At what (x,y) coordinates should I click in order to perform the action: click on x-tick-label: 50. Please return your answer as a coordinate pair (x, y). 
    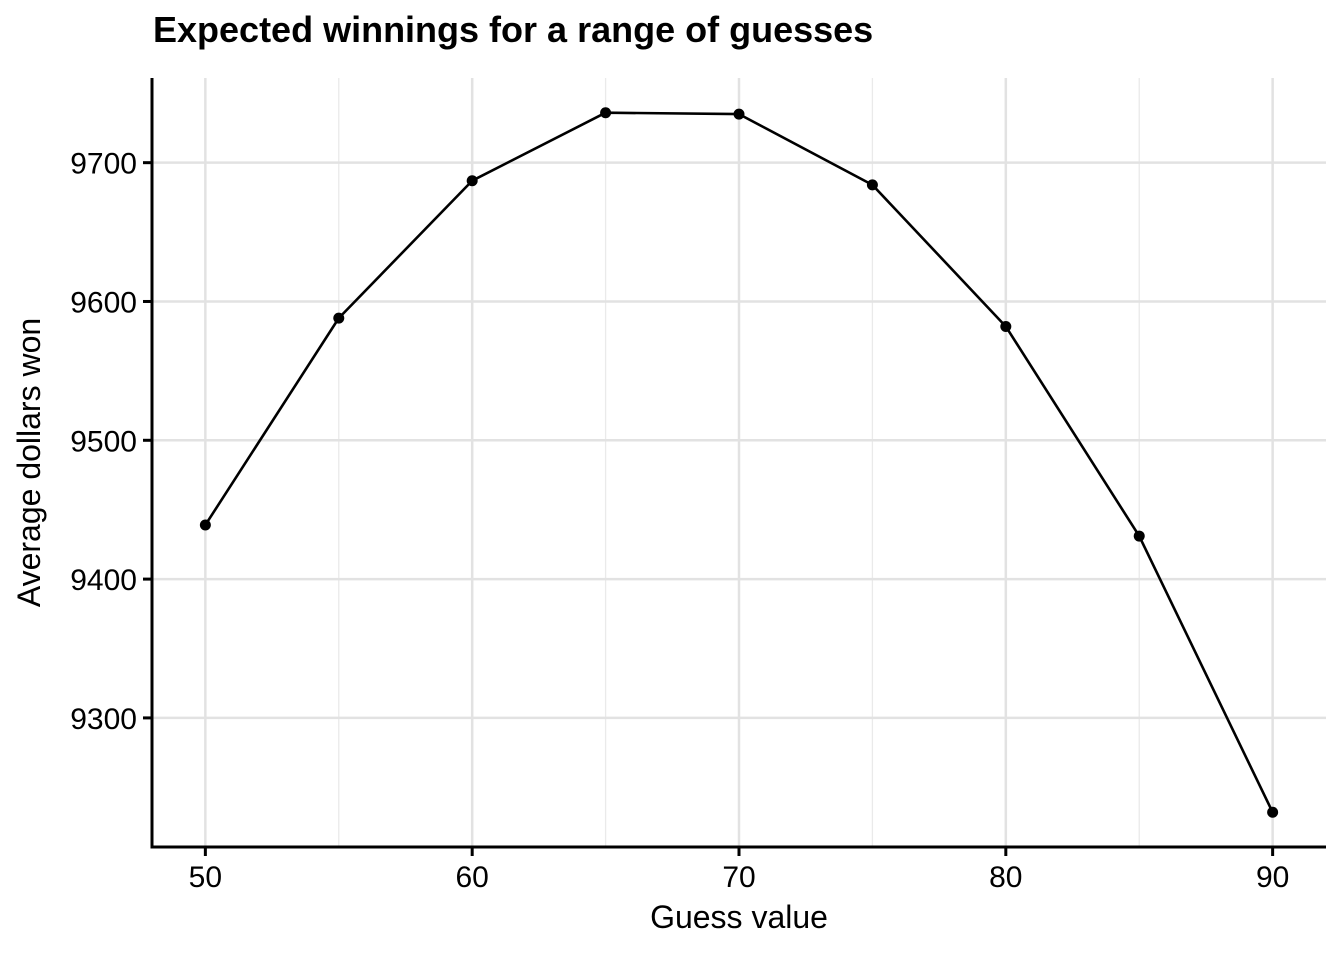
    Looking at the image, I should click on (205, 877).